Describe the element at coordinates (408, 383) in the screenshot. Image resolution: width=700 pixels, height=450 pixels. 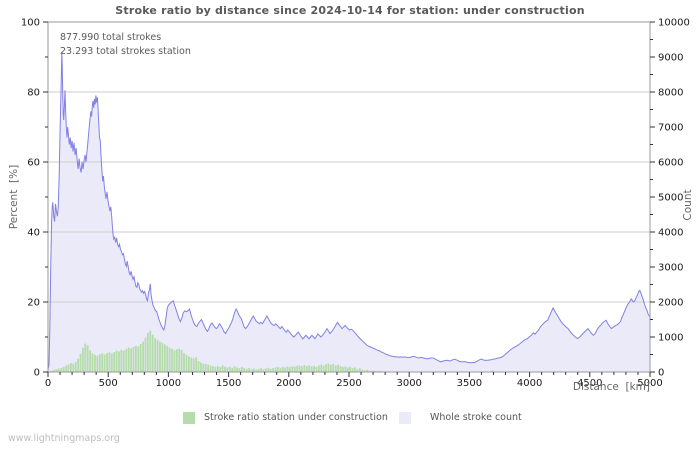
I see `x-tick-label: 3000` at that location.